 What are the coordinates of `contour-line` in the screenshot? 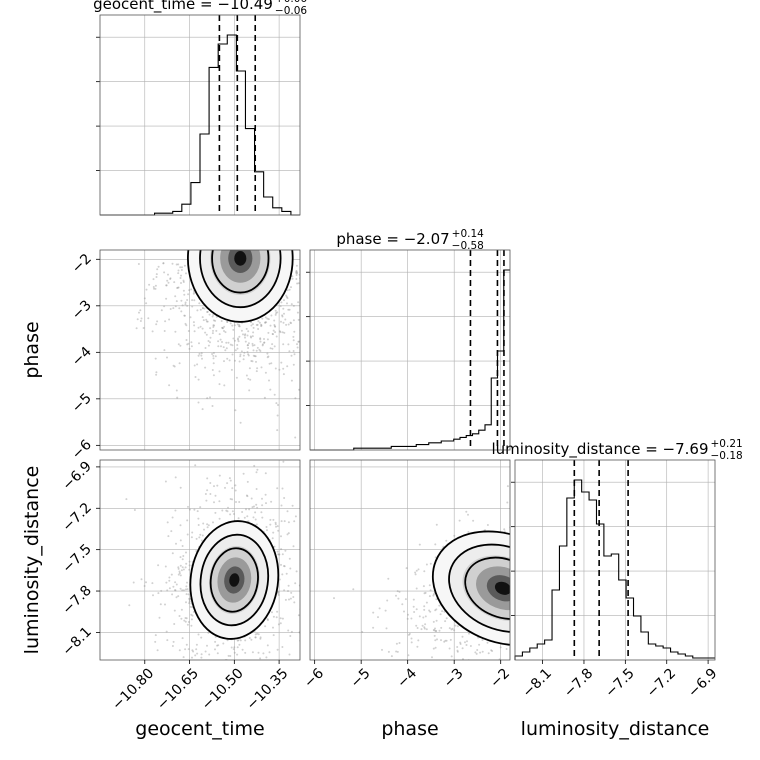 It's located at (470, 588).